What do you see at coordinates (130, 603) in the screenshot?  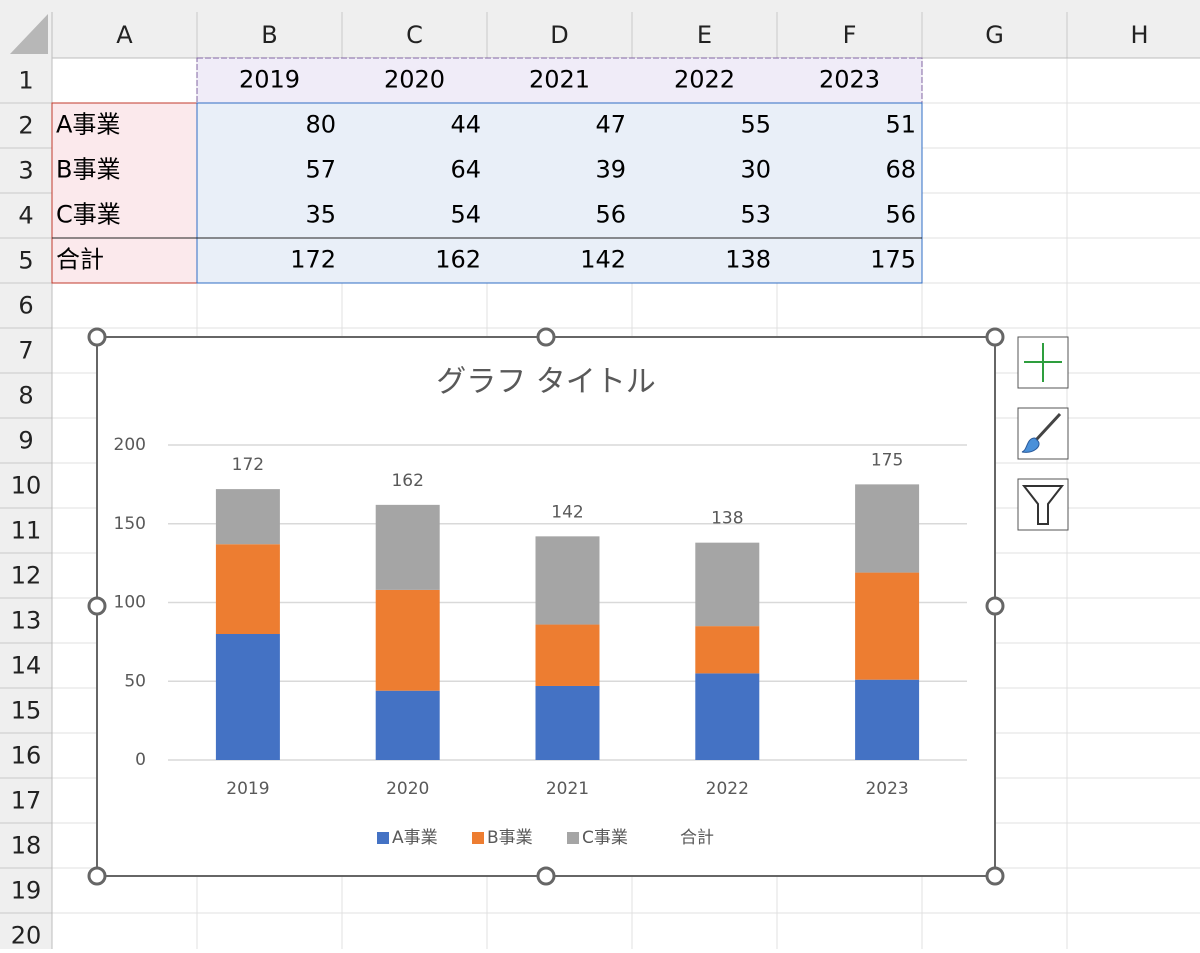 I see `y-tick-label: 100` at bounding box center [130, 603].